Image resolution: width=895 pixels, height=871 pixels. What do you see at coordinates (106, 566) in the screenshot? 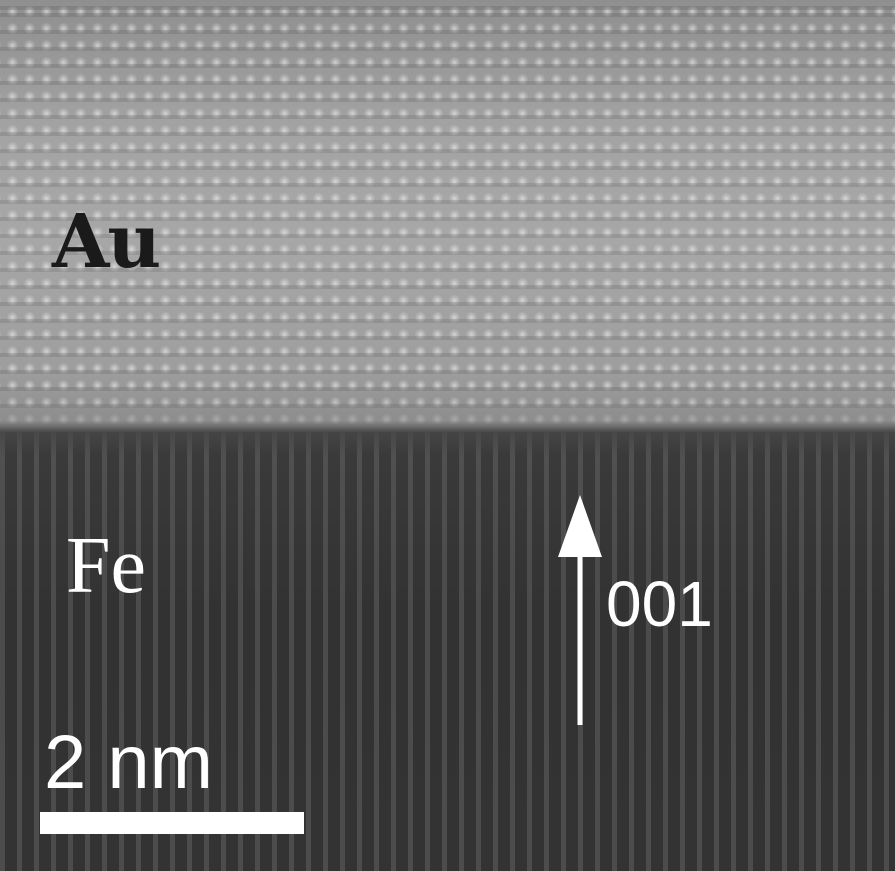
I see `fe-layer-label: Fe` at bounding box center [106, 566].